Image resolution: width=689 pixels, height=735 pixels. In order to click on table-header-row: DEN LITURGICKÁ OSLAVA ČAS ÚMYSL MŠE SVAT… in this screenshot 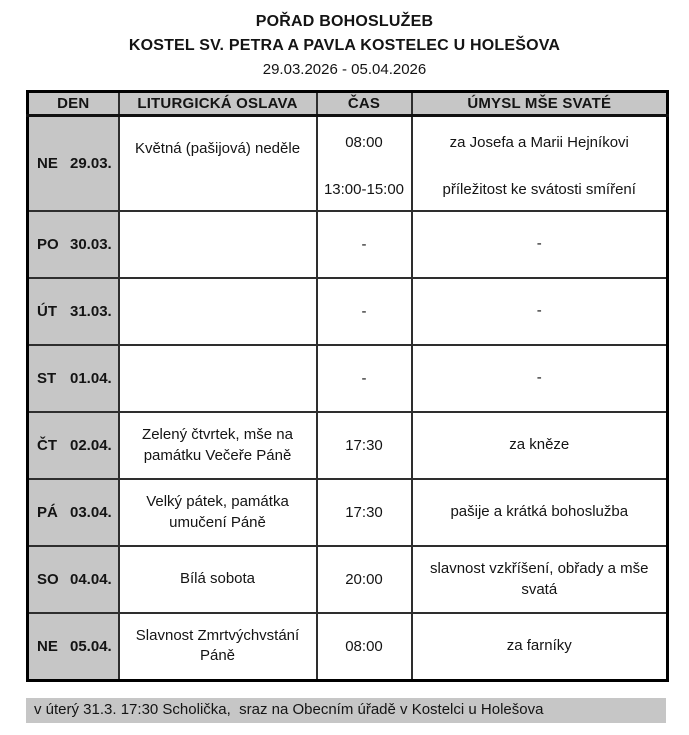, I will do `click(347, 103)`.